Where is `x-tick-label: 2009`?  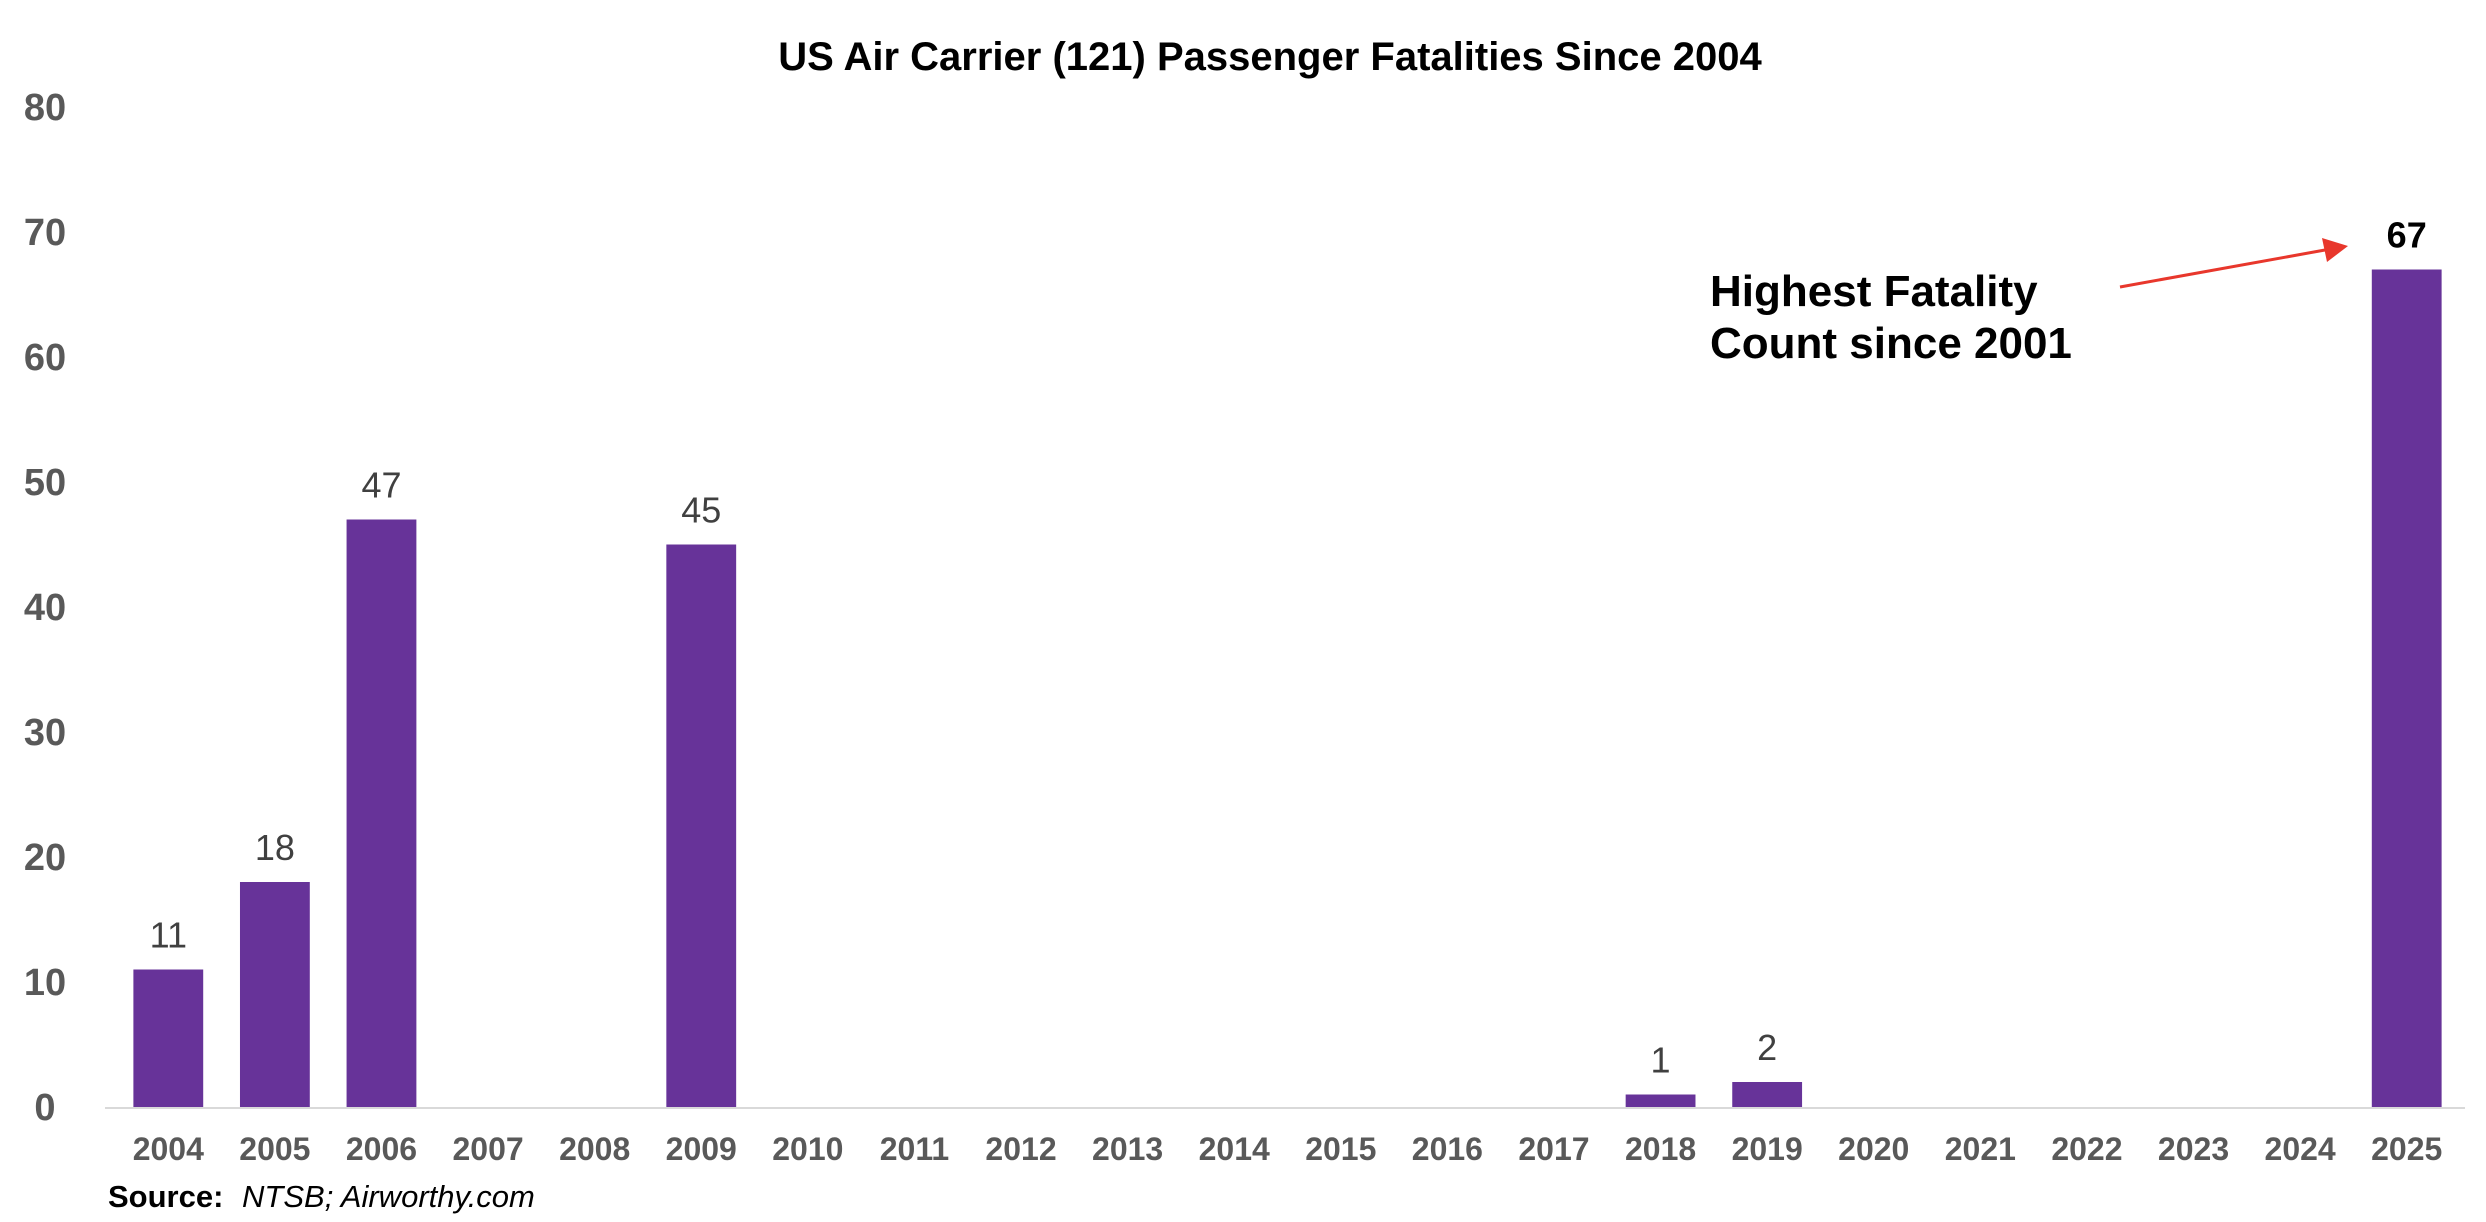
x-tick-label: 2009 is located at coordinates (701, 1149).